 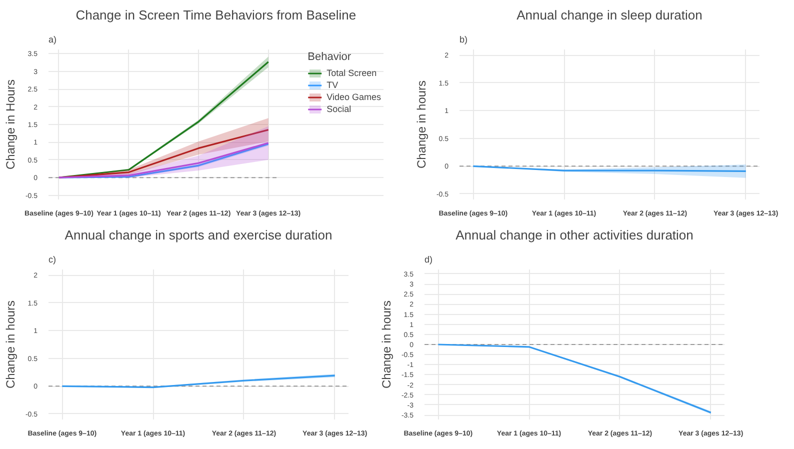 What do you see at coordinates (575, 235) in the screenshot?
I see `chart-title: Annual change in other activities duration` at bounding box center [575, 235].